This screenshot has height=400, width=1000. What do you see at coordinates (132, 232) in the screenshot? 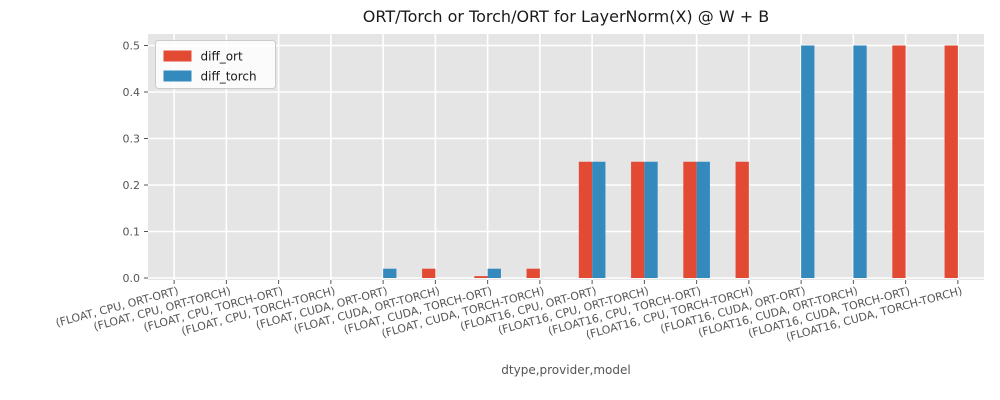
I see `ytick-label-1: 0.1` at bounding box center [132, 232].